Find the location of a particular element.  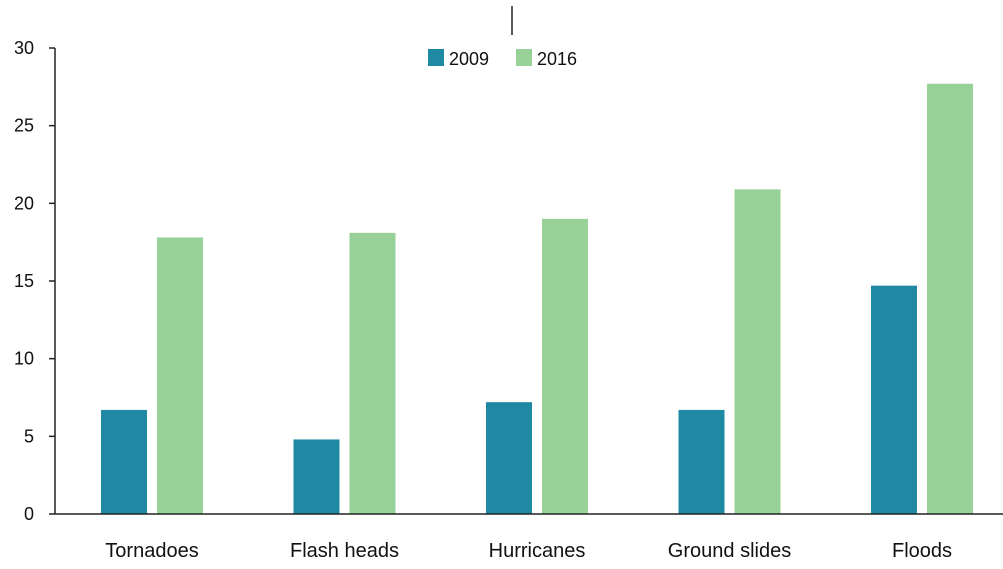

bar-2009-flash-heads is located at coordinates (316, 476).